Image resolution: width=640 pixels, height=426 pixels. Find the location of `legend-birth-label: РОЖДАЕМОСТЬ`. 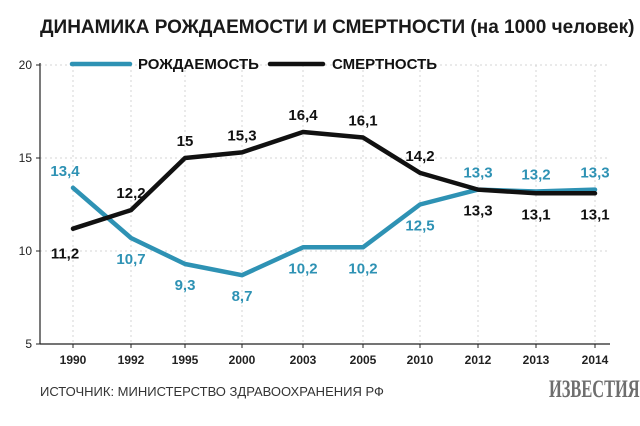

legend-birth-label: РОЖДАЕМОСТЬ is located at coordinates (198, 64).